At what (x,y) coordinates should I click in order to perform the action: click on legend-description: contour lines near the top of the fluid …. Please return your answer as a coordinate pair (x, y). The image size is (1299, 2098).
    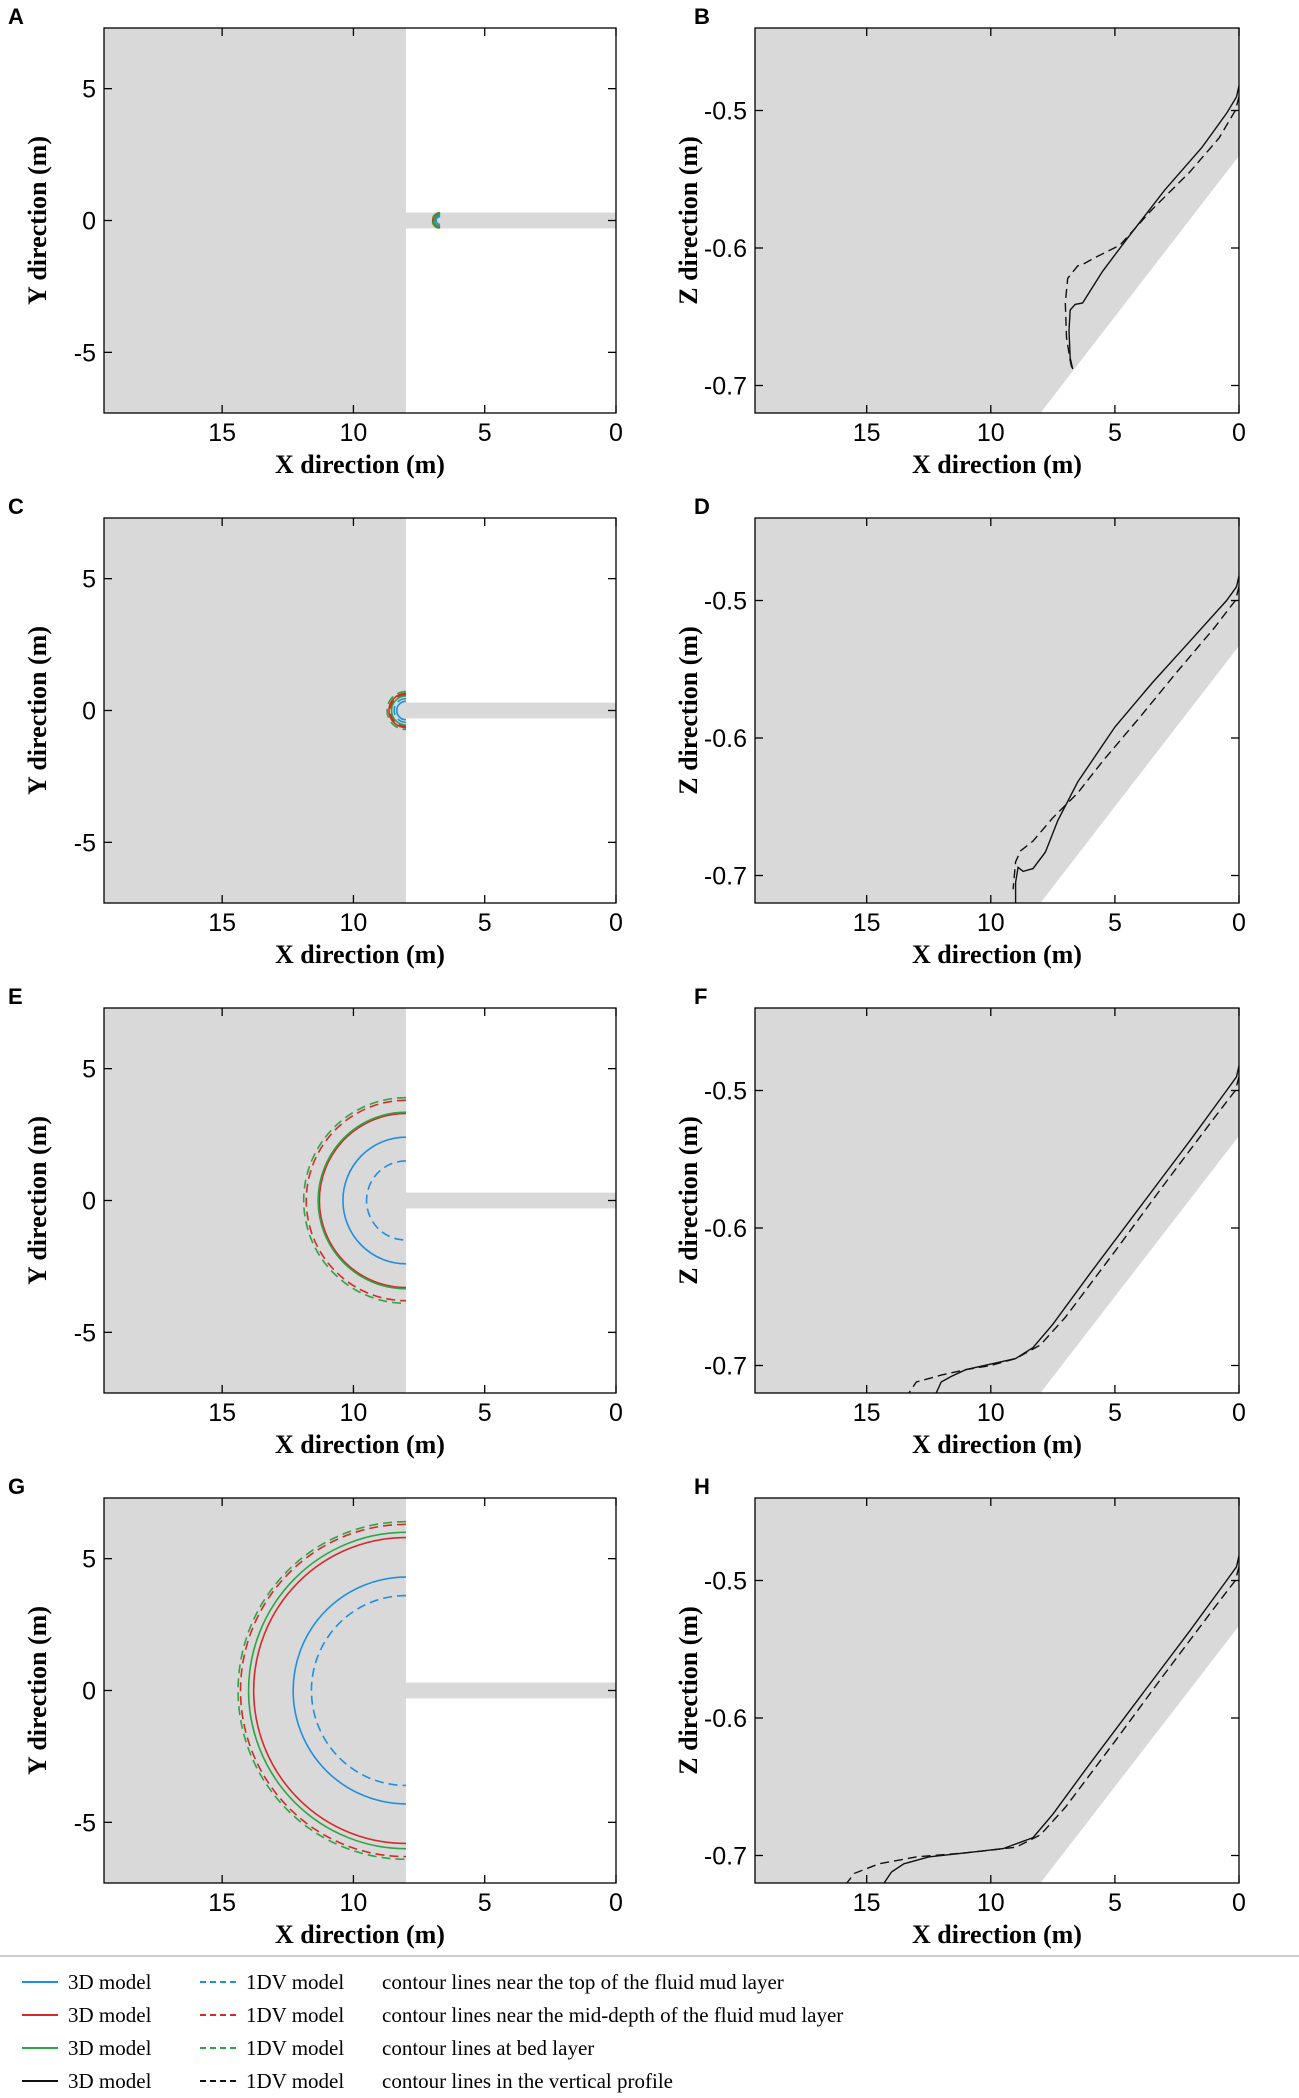
    Looking at the image, I should click on (583, 1982).